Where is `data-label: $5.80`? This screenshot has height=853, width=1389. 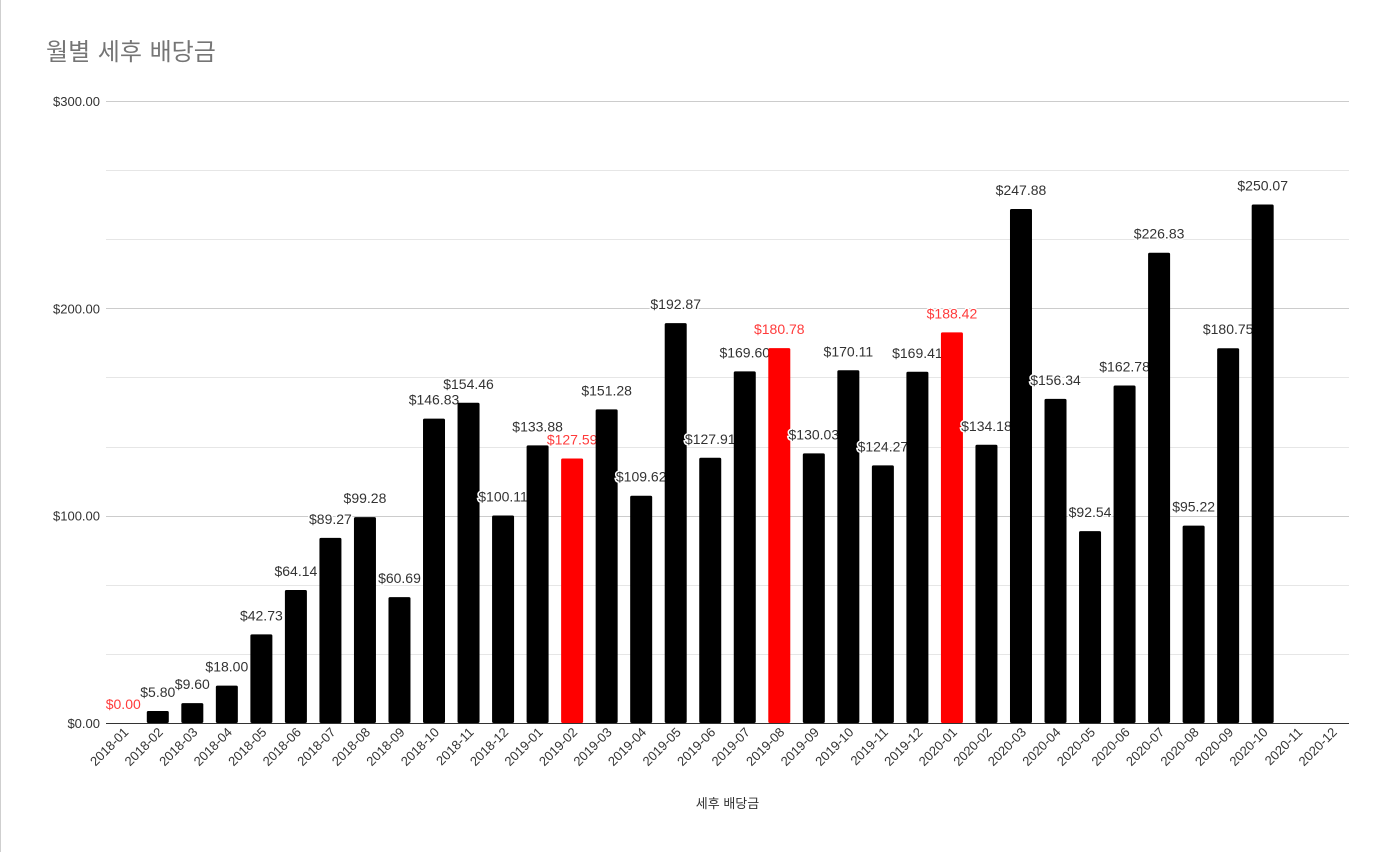
data-label: $5.80 is located at coordinates (157, 692).